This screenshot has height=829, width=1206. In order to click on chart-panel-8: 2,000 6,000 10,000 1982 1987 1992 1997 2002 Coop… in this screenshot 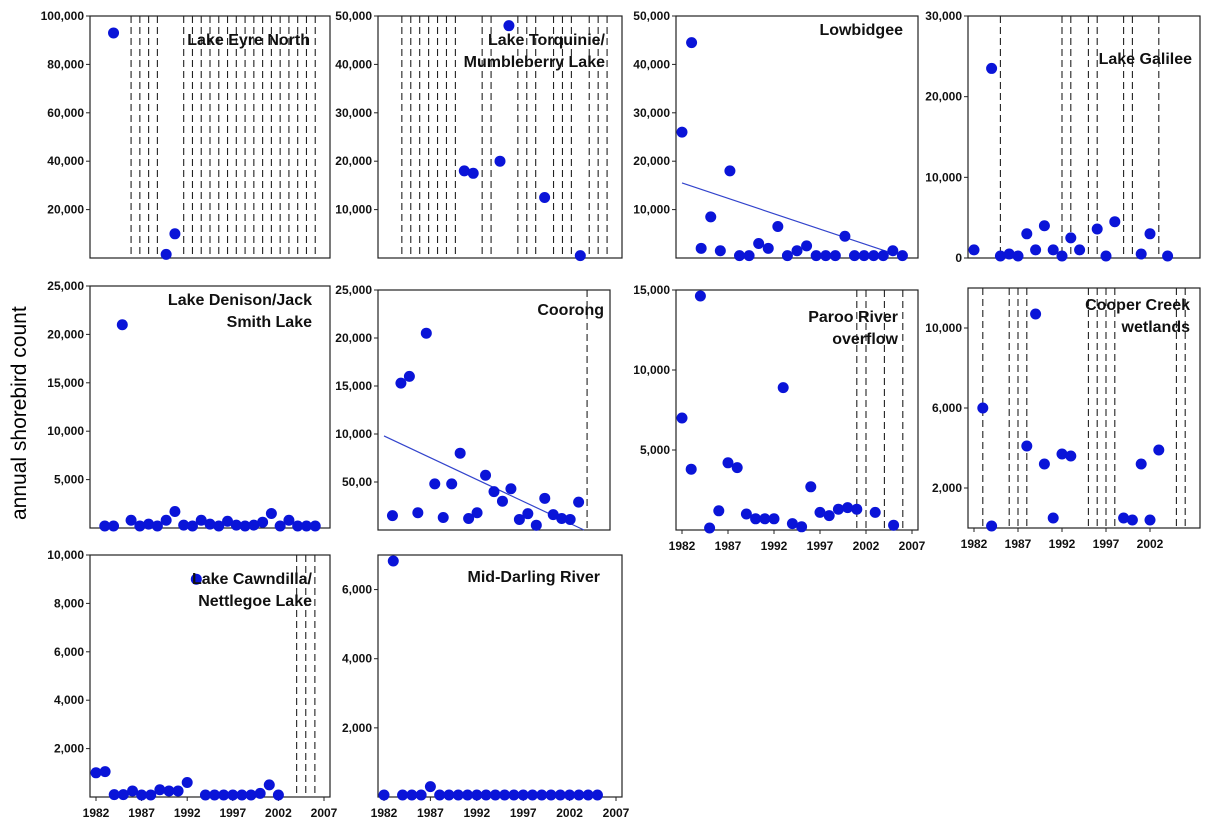, I will do `click(1063, 419)`.